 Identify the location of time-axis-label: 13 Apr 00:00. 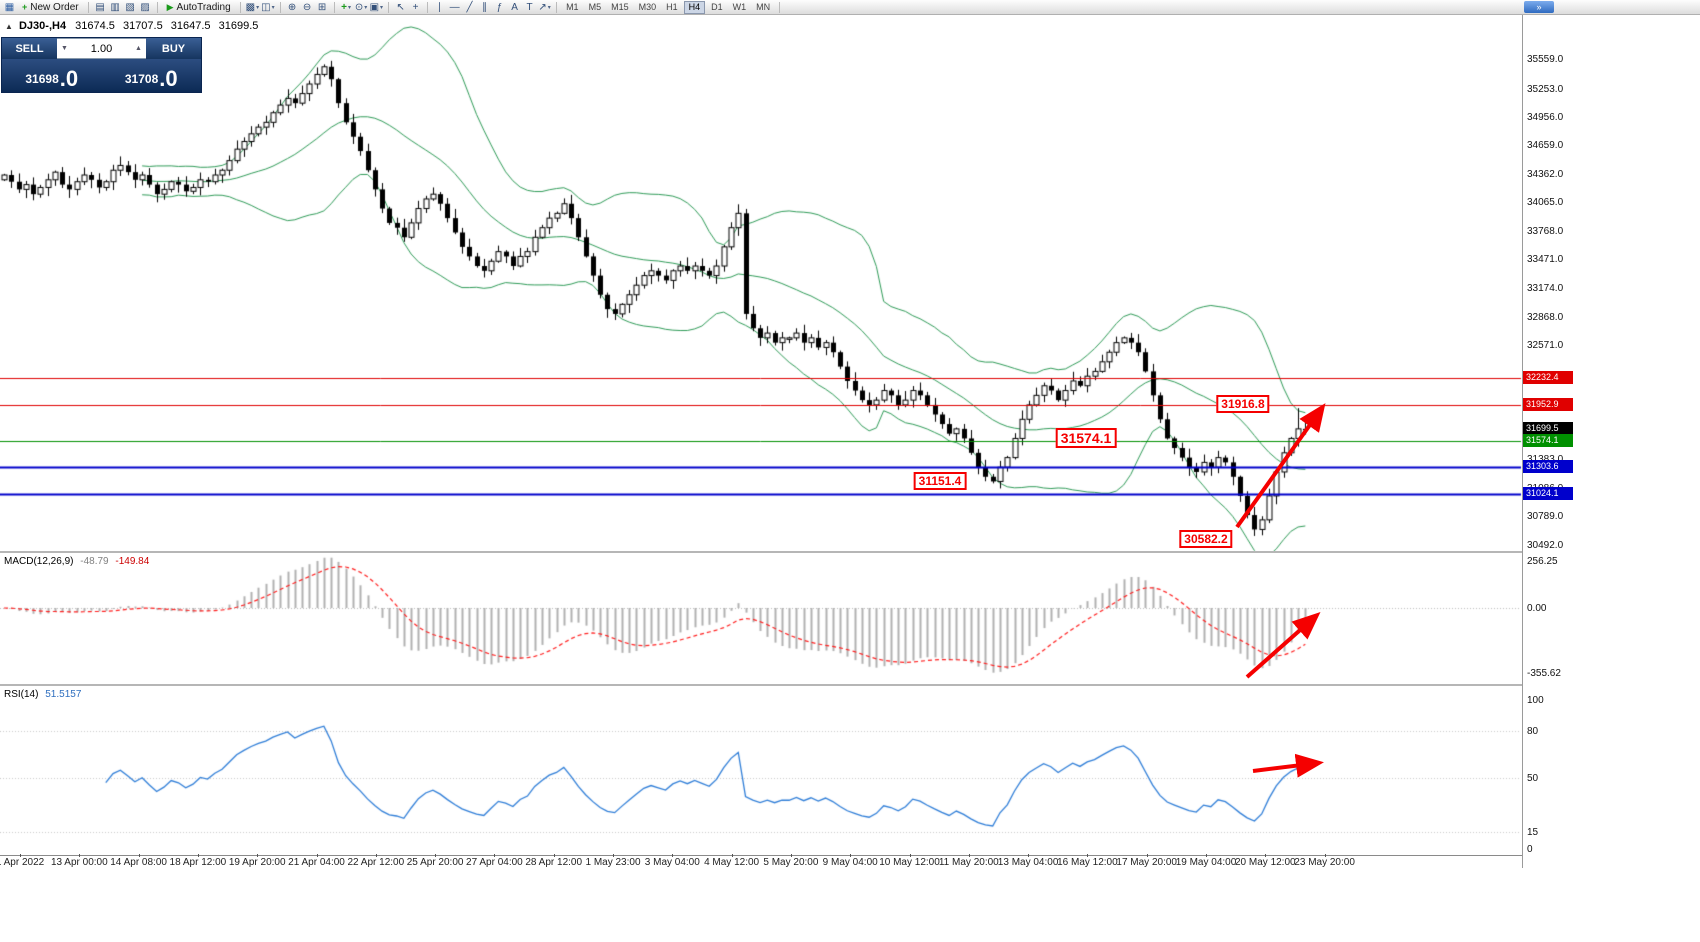
(79, 862).